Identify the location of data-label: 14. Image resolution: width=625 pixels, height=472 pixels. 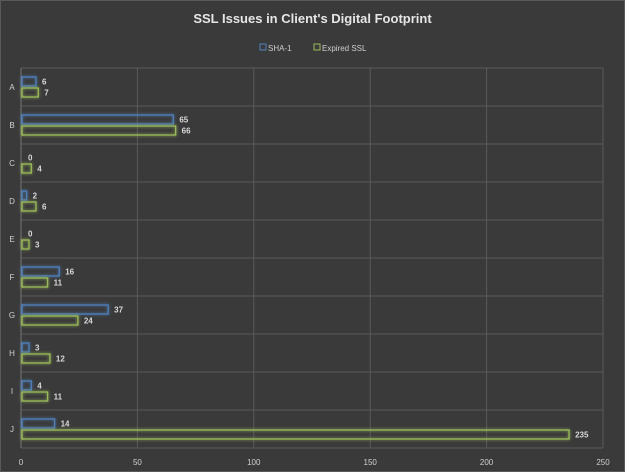
(65, 424).